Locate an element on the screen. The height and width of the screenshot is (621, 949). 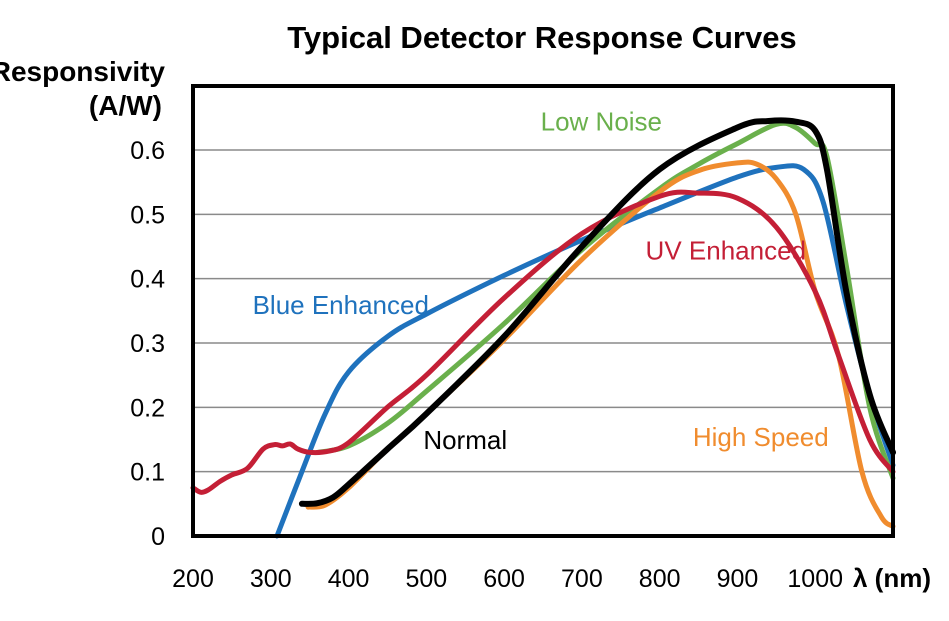
series-label-low-noise: Low Noise is located at coordinates (601, 122).